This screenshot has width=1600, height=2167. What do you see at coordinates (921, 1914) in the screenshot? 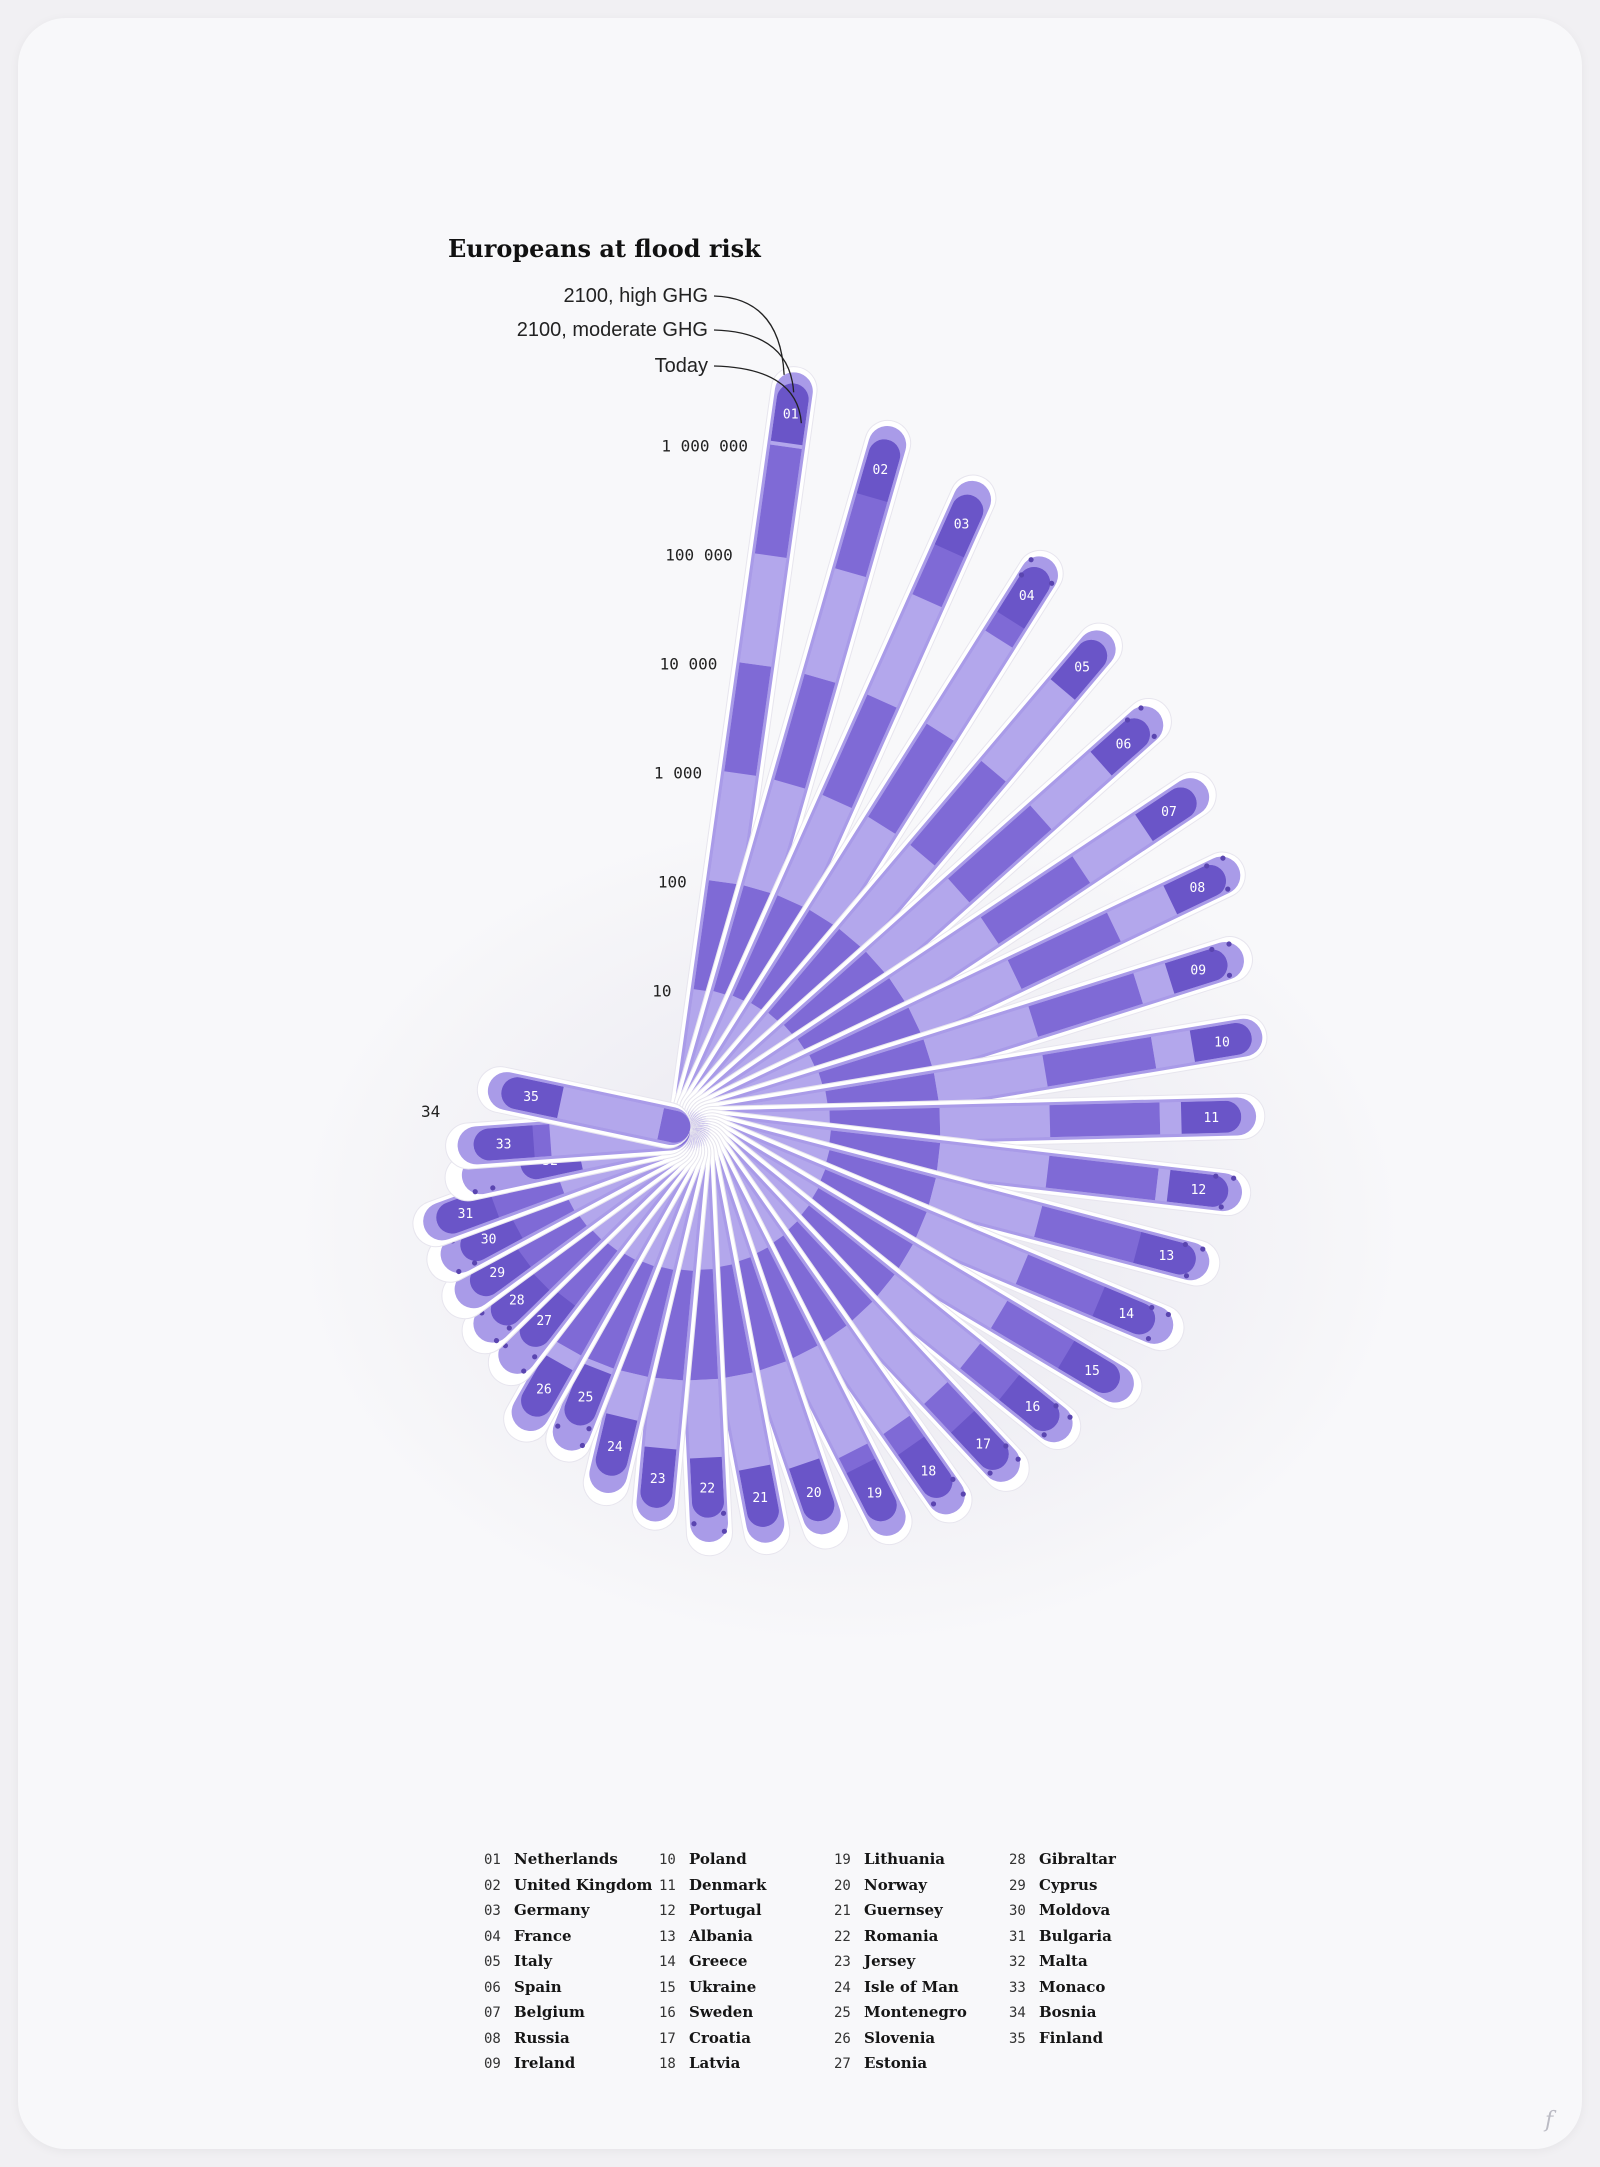
I see `legend-item: 21 Guernsey` at bounding box center [921, 1914].